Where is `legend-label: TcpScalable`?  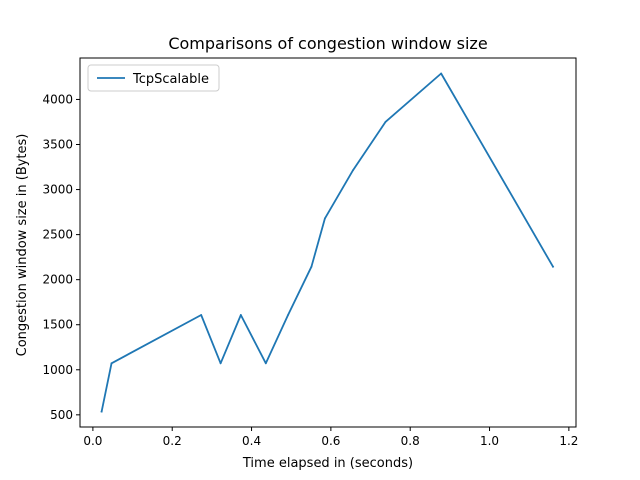
legend-label: TcpScalable is located at coordinates (170, 79).